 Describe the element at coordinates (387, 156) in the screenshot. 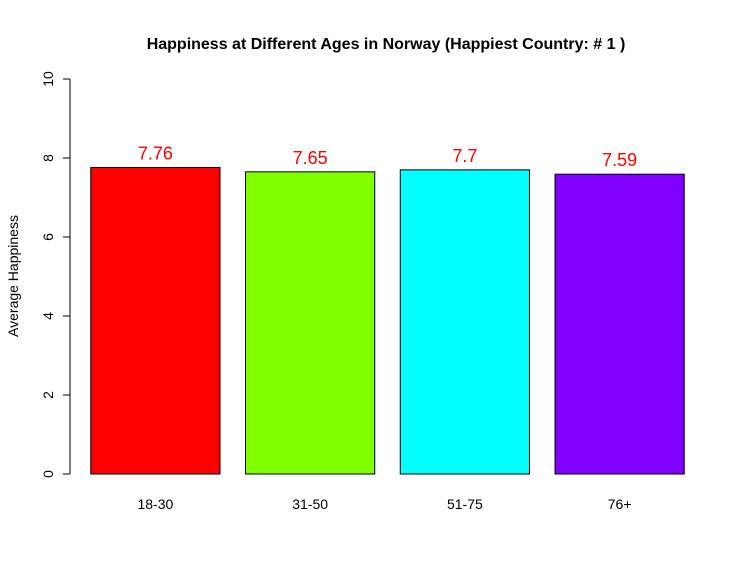

I see `data-labels-group: 7.76 7.65 7.7 7.59` at that location.